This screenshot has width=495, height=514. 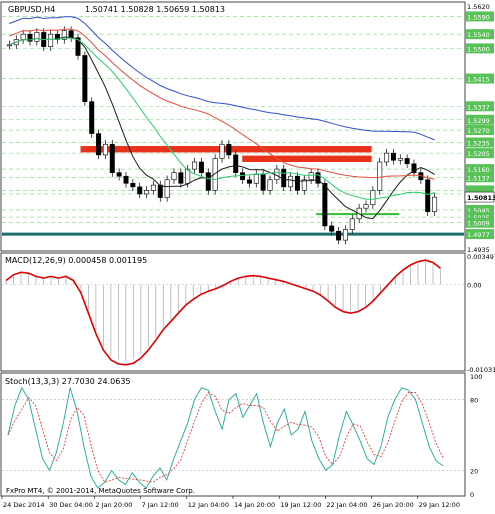 I want to click on price-tick-label: 1.5337, so click(x=478, y=107).